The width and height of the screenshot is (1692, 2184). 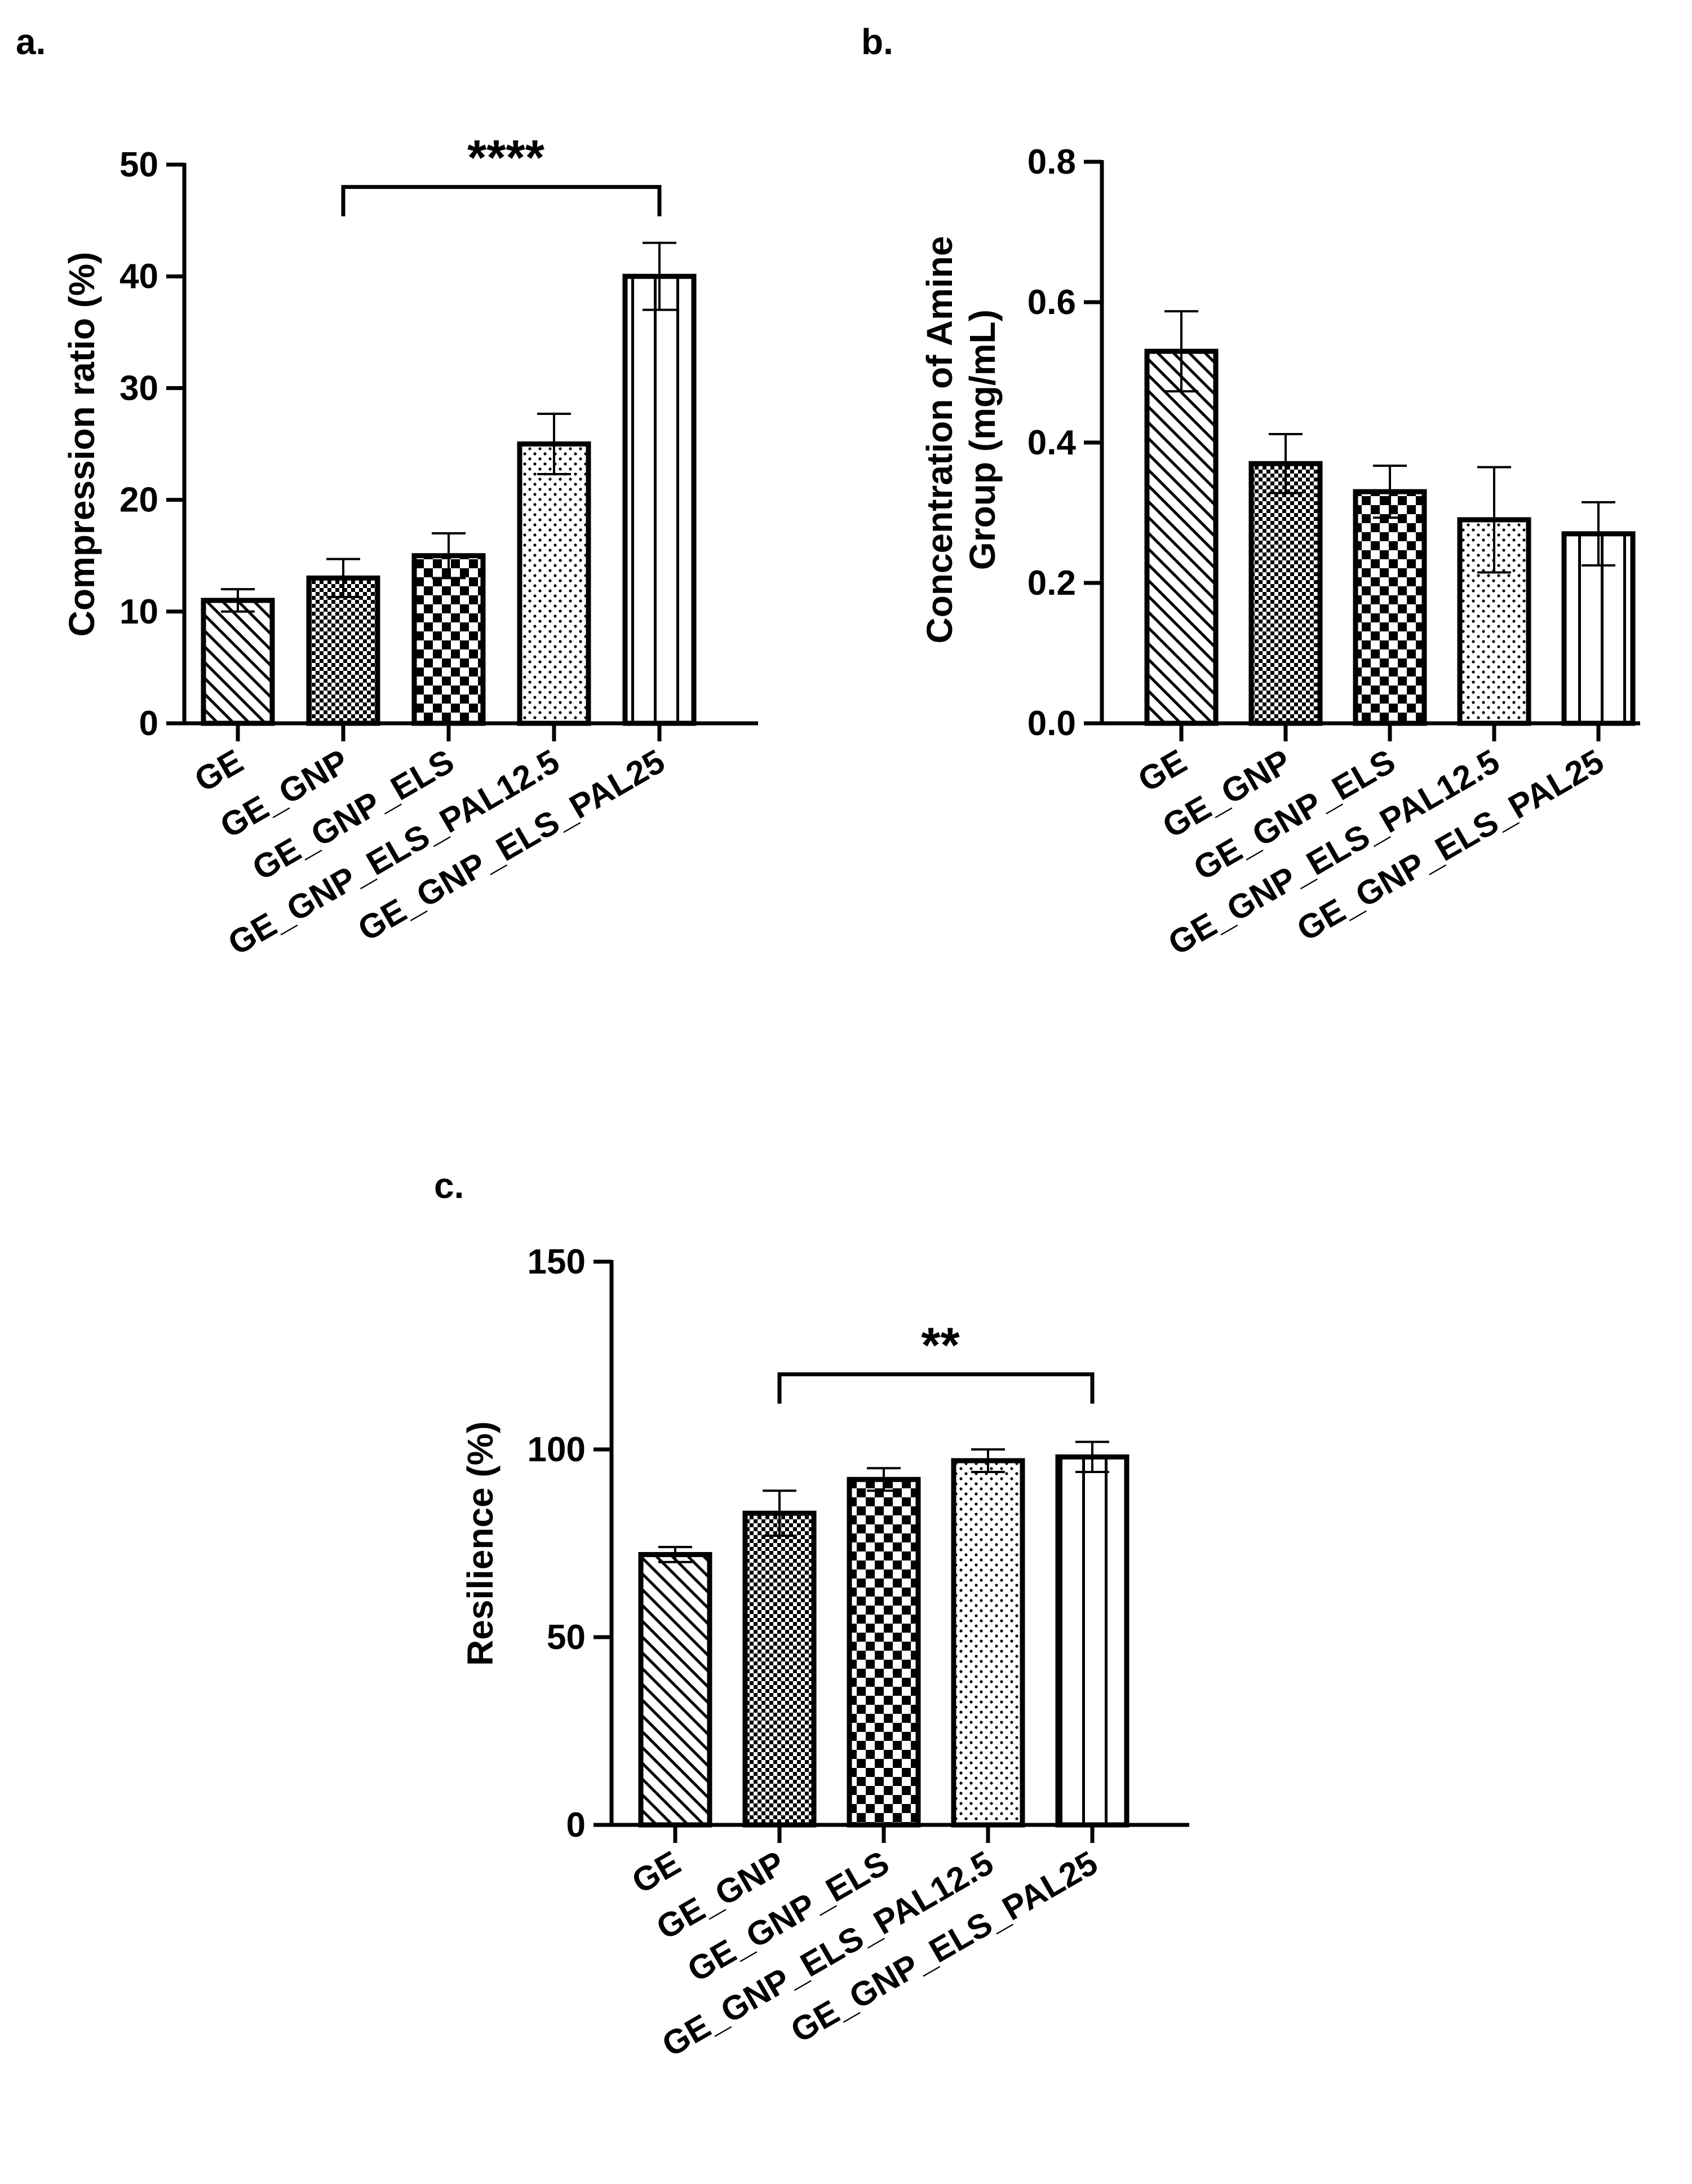 What do you see at coordinates (1051, 723) in the screenshot?
I see `y-tick-label: 0.0` at bounding box center [1051, 723].